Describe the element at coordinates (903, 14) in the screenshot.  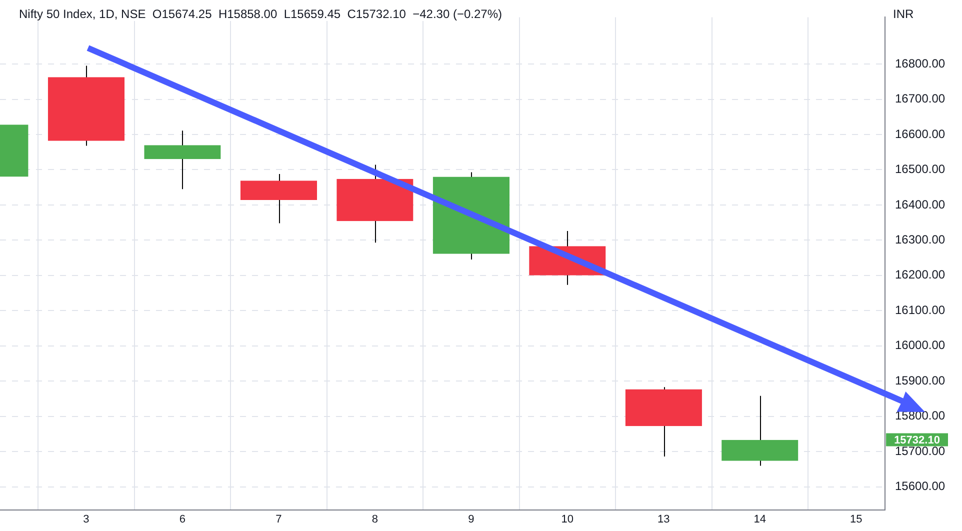
I see `y-axis-title: INR` at that location.